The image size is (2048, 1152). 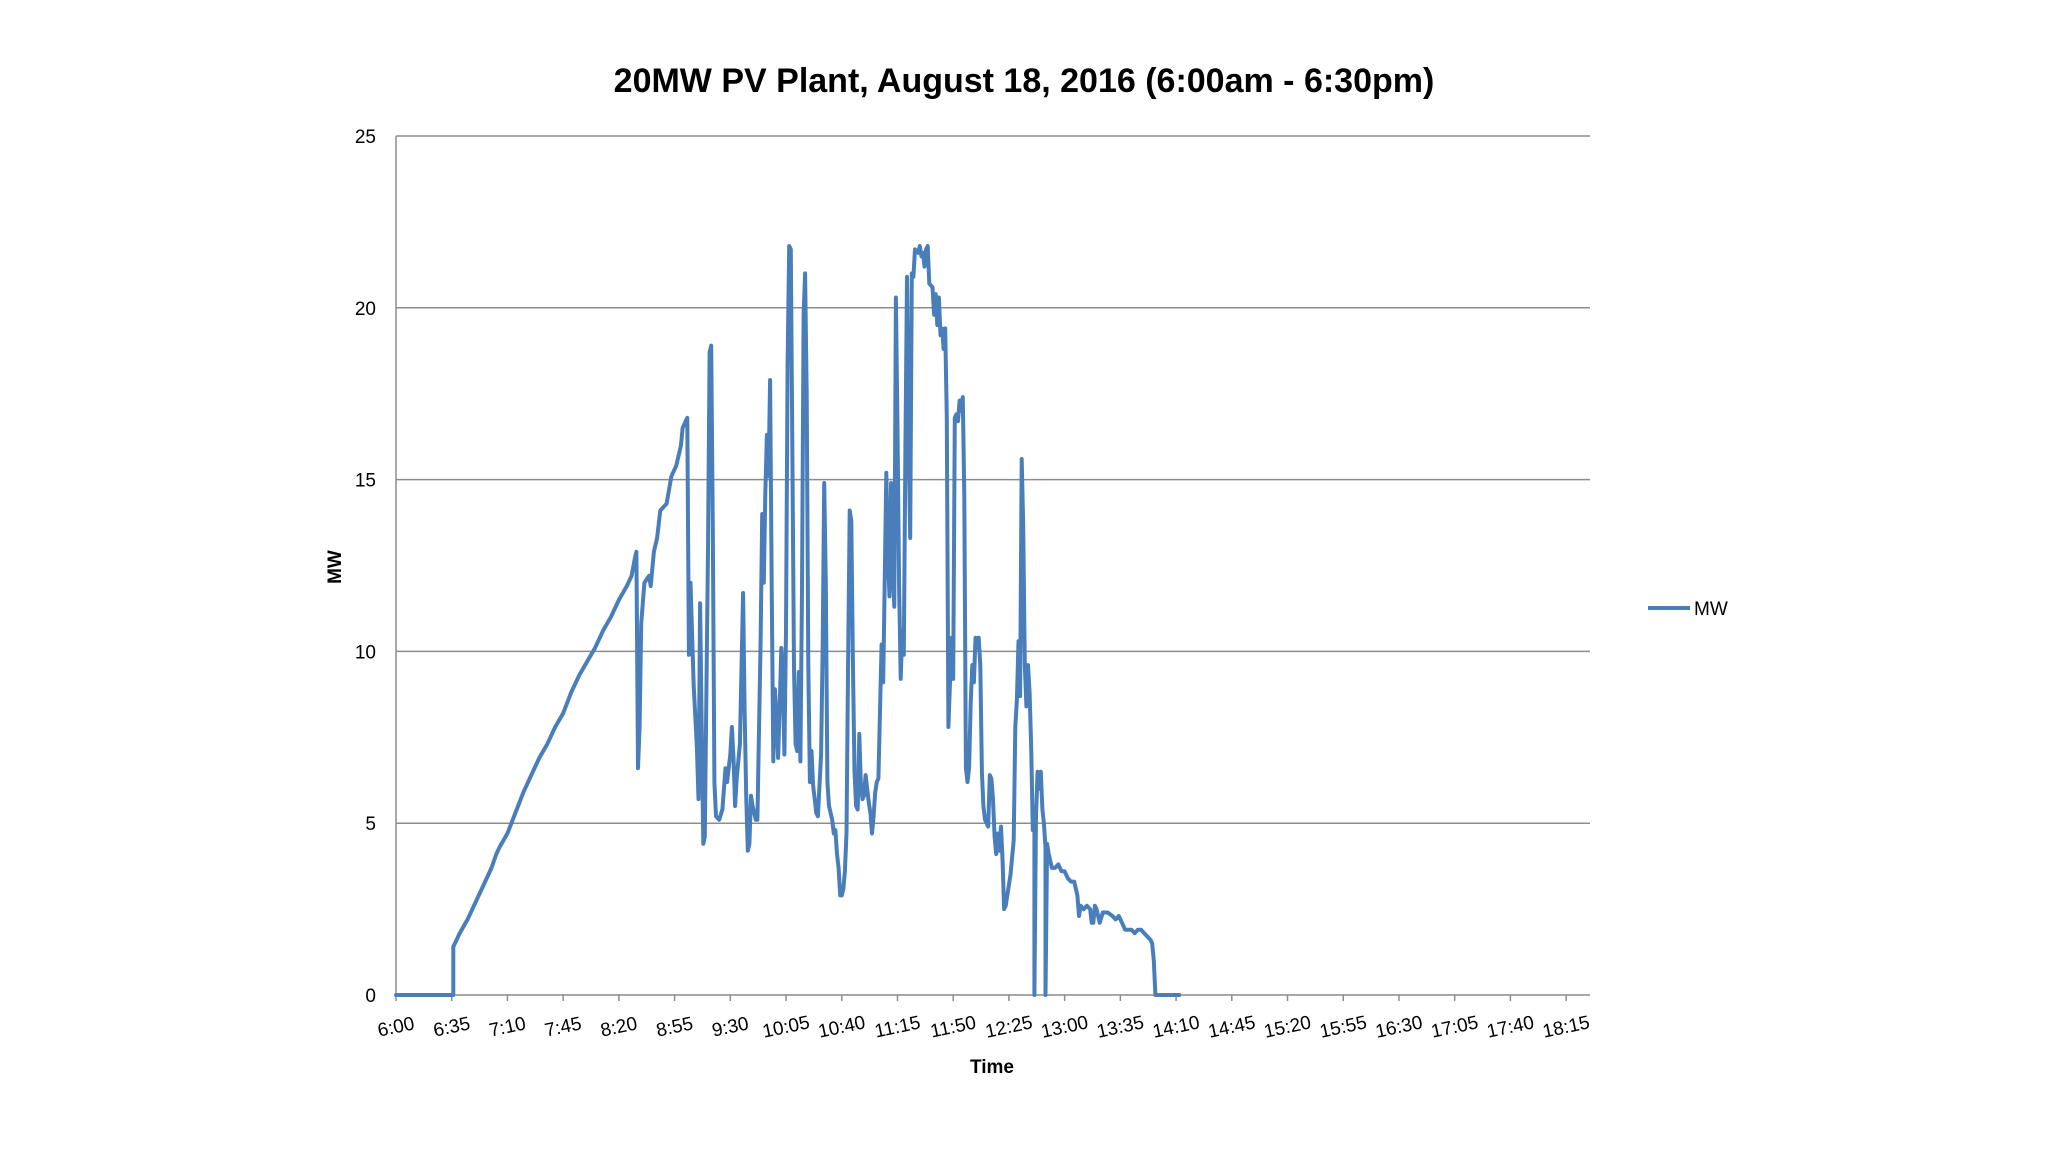 I want to click on x-tick-label: 8:55, so click(x=674, y=1027).